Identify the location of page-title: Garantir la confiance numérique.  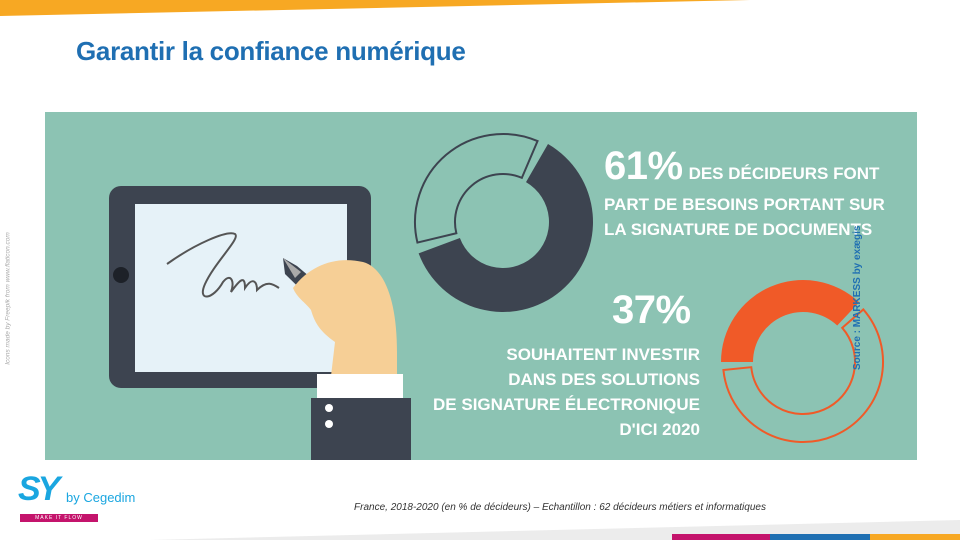
(271, 51).